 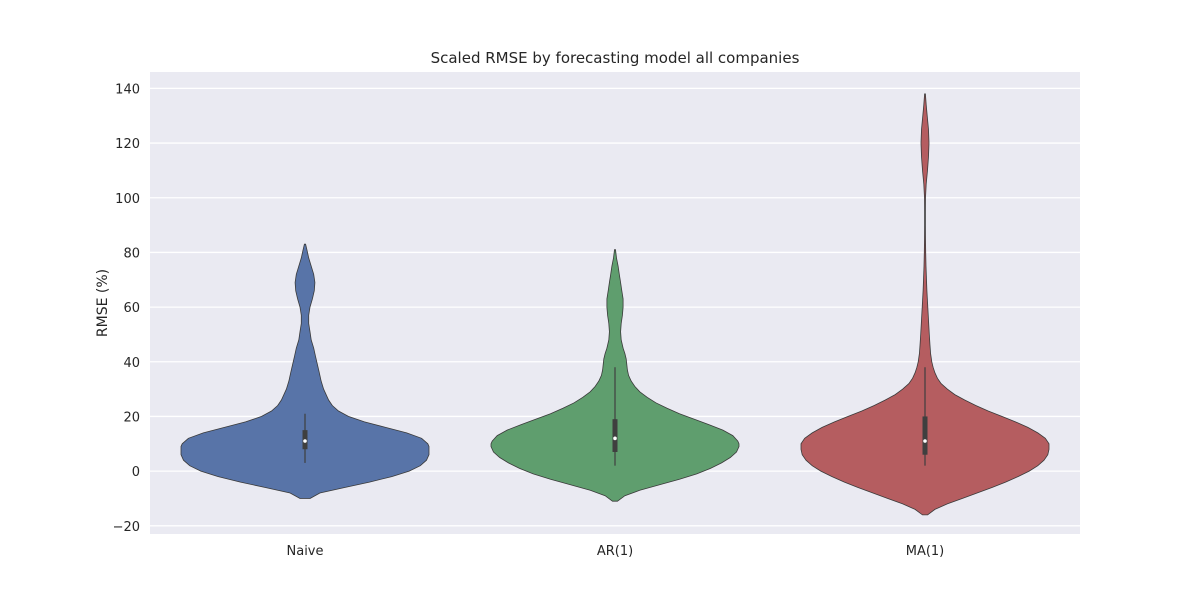 What do you see at coordinates (126, 527) in the screenshot?
I see `y-tick-label: −20` at bounding box center [126, 527].